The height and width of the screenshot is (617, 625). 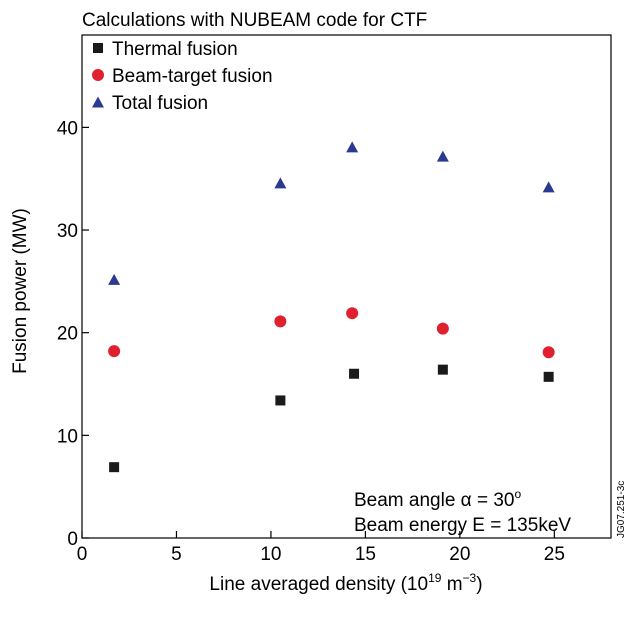 What do you see at coordinates (20, 291) in the screenshot?
I see `y-axis-label: Fusion power (MW)` at bounding box center [20, 291].